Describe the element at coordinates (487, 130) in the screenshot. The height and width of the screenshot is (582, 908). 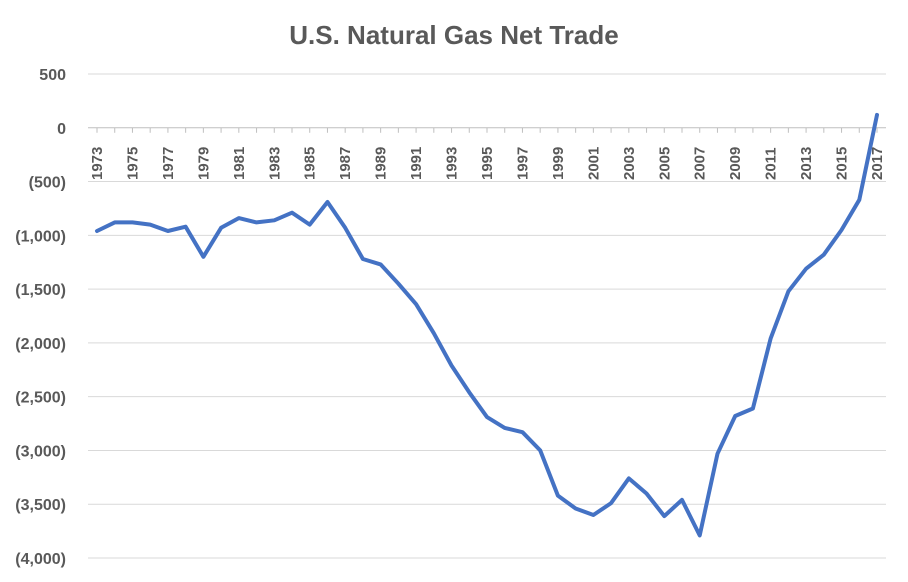
I see `x-axis` at that location.